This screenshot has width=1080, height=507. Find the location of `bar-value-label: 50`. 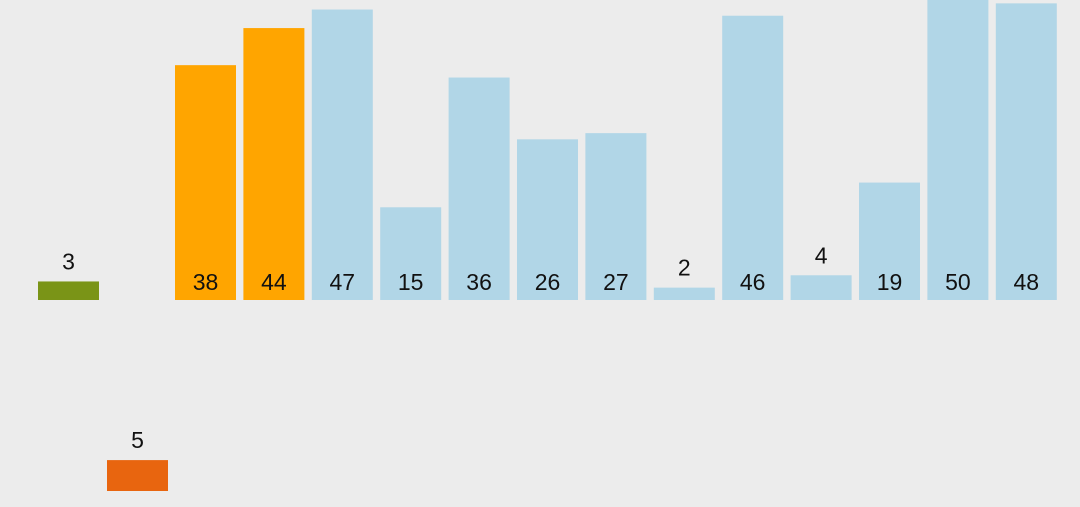

bar-value-label: 50 is located at coordinates (958, 282).